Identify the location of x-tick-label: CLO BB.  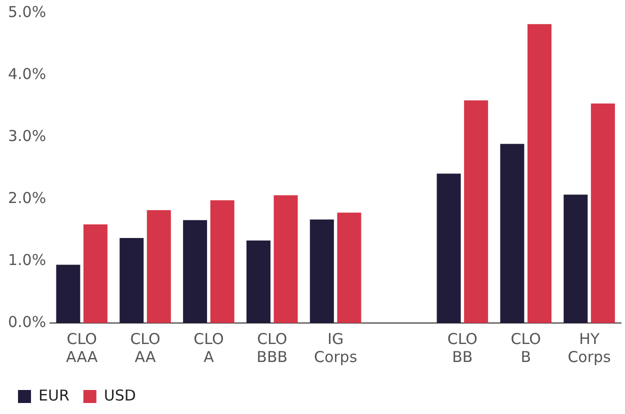
(462, 348).